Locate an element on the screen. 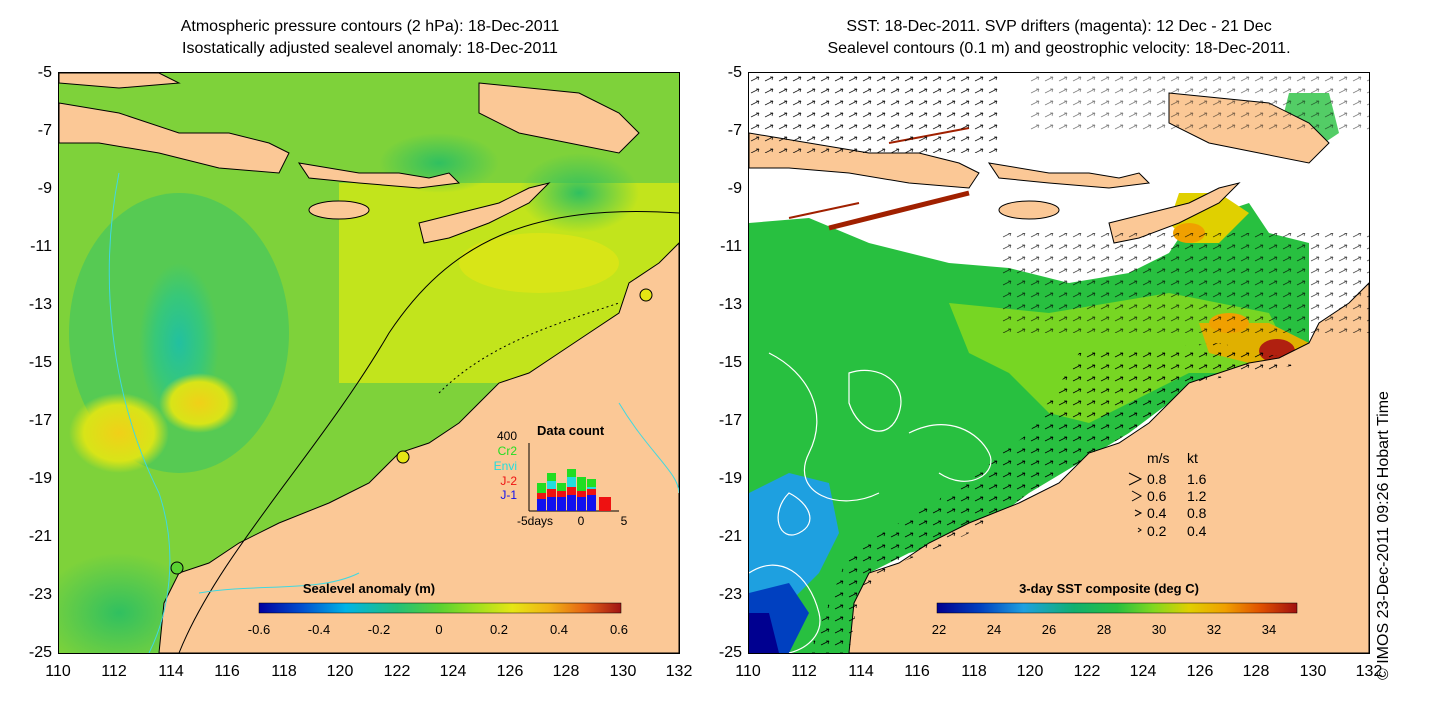 The image size is (1440, 720). right-xtick: 124 is located at coordinates (1143, 671).